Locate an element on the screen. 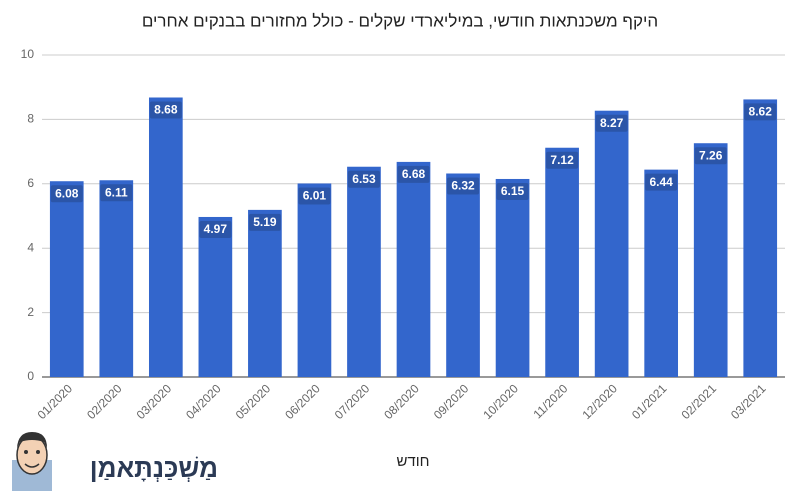 The image size is (803, 496). value-label: 7.26 is located at coordinates (711, 155).